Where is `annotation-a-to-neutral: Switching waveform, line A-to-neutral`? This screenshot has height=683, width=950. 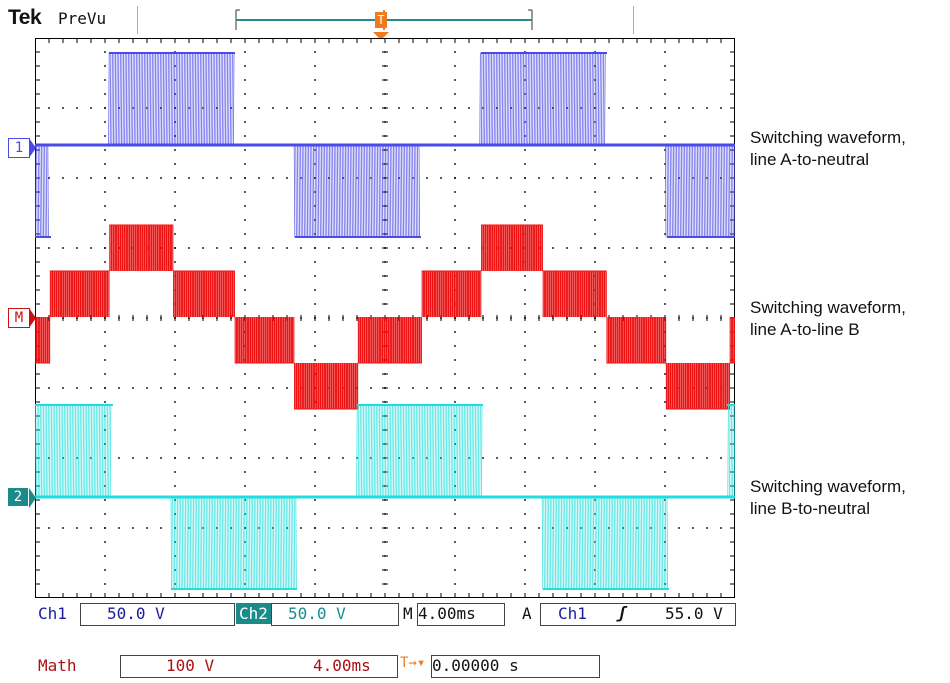 annotation-a-to-neutral: Switching waveform, line A-to-neutral is located at coordinates (850, 149).